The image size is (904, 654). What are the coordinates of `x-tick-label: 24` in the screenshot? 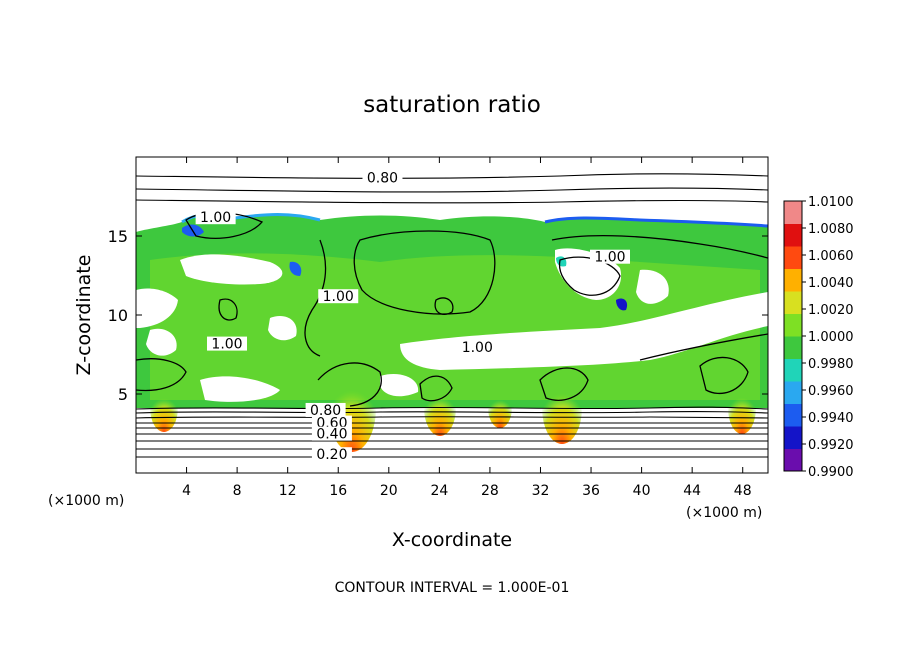 It's located at (439, 491).